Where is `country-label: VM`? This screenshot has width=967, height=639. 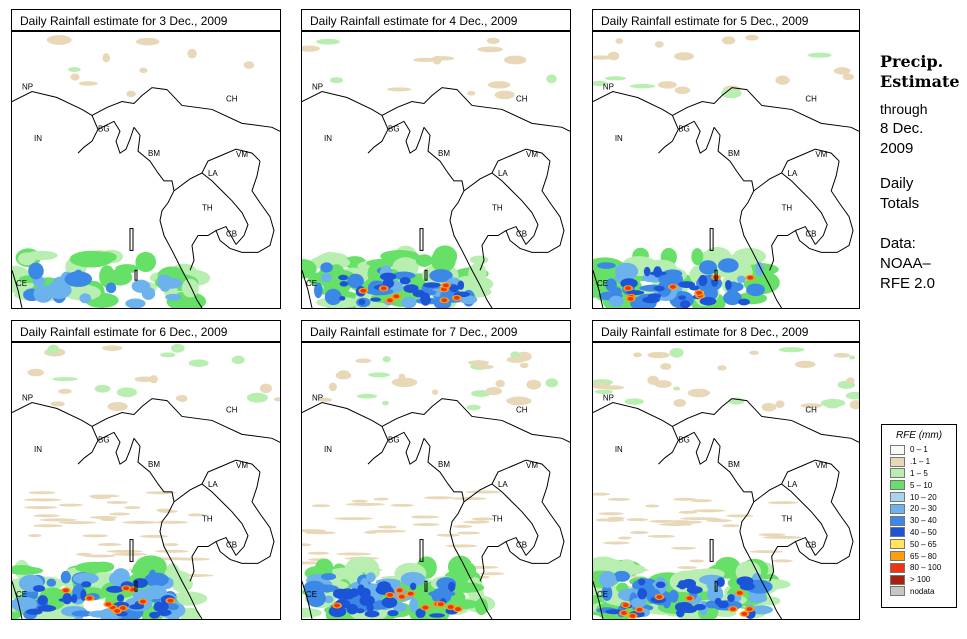
country-label: VM is located at coordinates (532, 465).